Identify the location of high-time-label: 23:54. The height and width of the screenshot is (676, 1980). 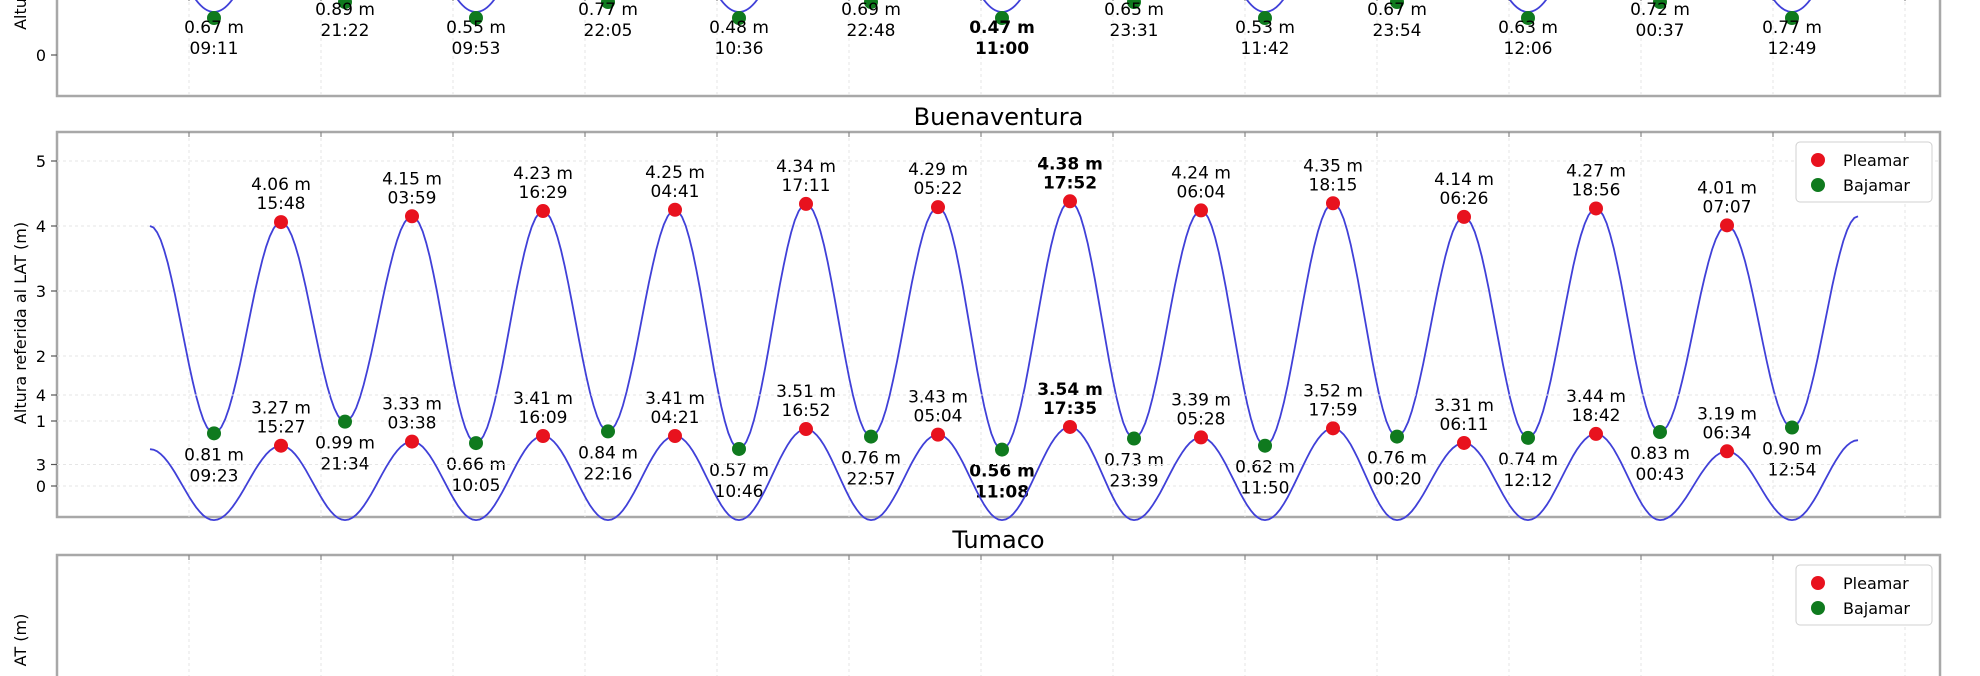
(1397, 31).